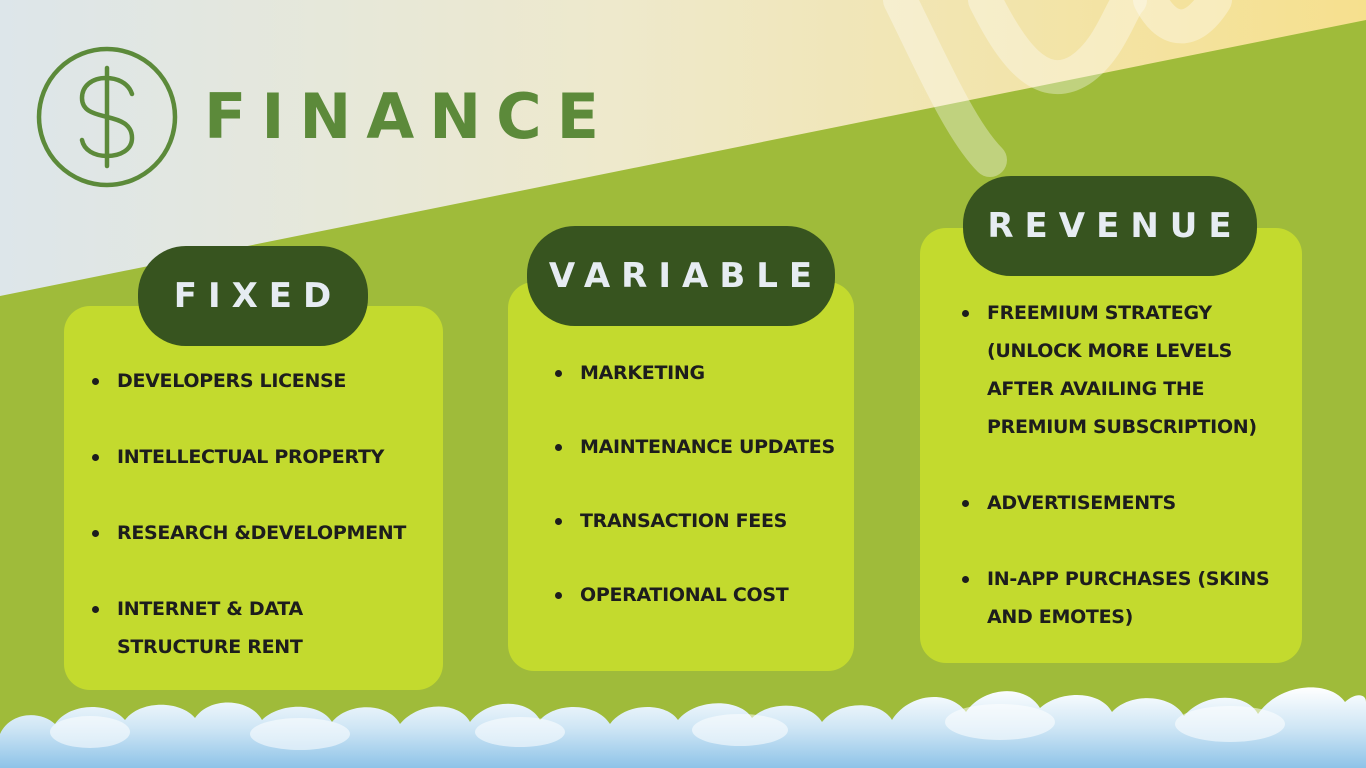 Image resolution: width=1366 pixels, height=768 pixels. I want to click on variable-costs-card, so click(681, 476).